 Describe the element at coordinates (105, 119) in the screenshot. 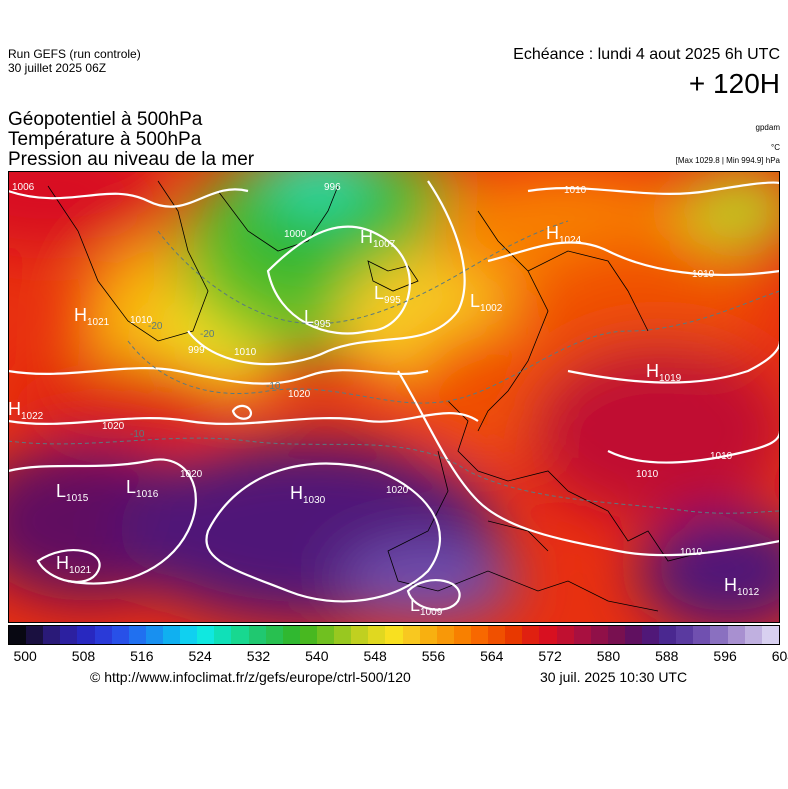

I see `field-geopotential: Géopotentiel à 500hPa` at that location.